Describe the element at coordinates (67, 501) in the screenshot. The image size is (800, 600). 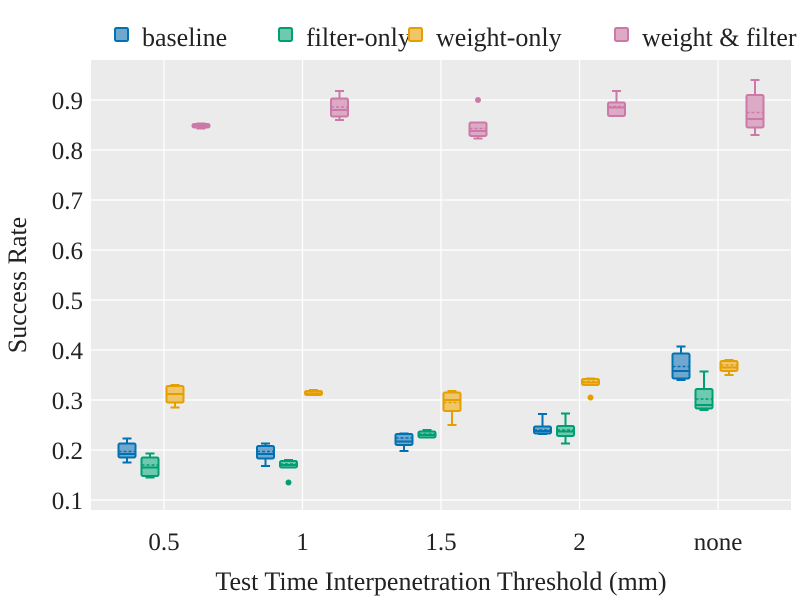
I see `y-tick-label: 0.1` at that location.